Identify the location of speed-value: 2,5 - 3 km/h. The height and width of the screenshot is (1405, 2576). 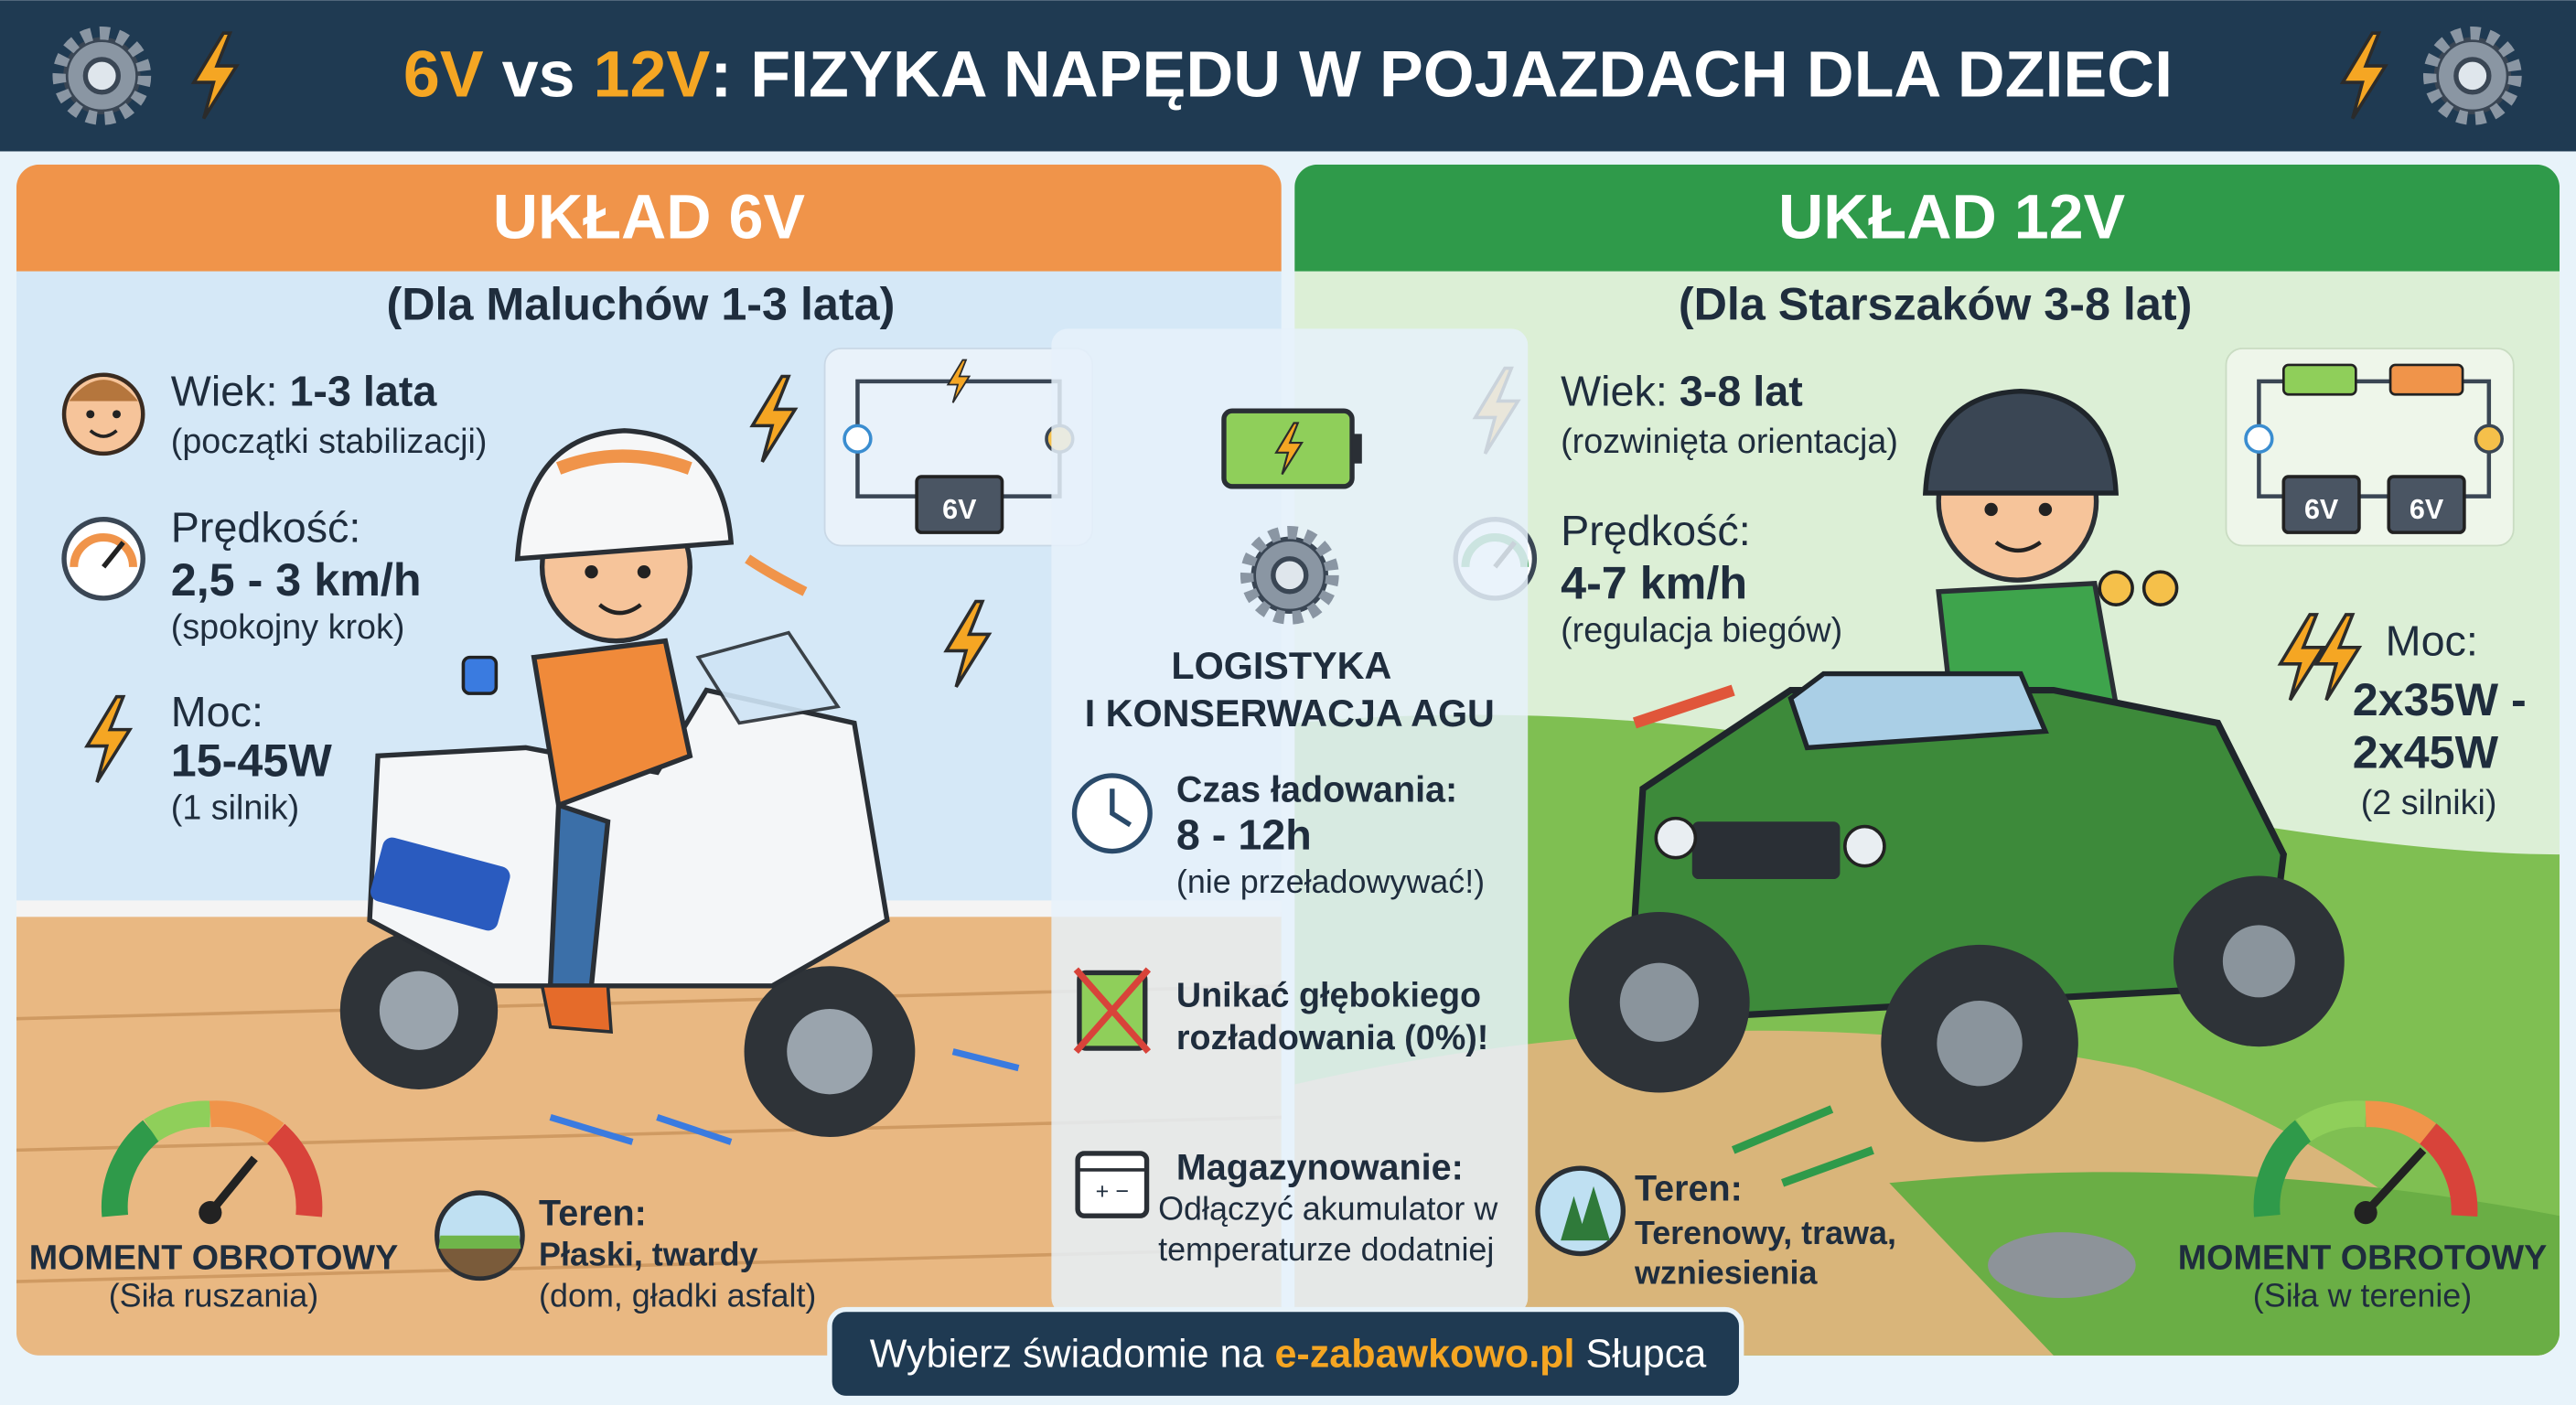
(297, 579).